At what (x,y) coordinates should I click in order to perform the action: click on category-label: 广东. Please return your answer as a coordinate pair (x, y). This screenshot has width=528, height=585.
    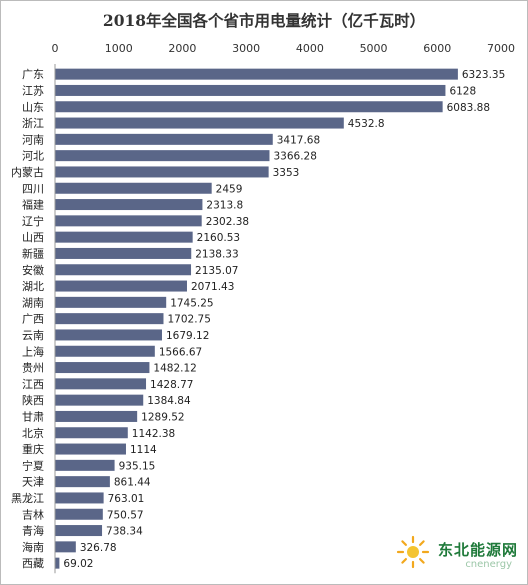
    Looking at the image, I should click on (33, 74).